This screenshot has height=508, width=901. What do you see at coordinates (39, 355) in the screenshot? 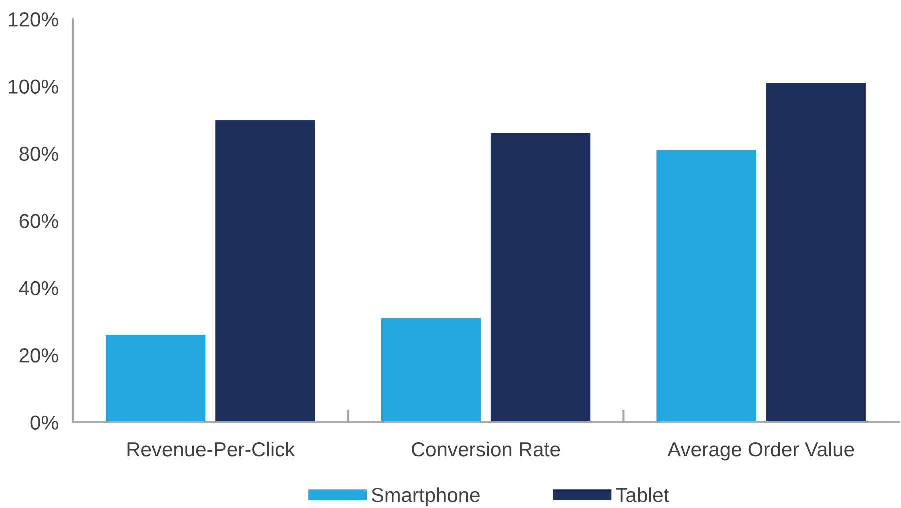
I see `y-tick-label: 20%` at bounding box center [39, 355].